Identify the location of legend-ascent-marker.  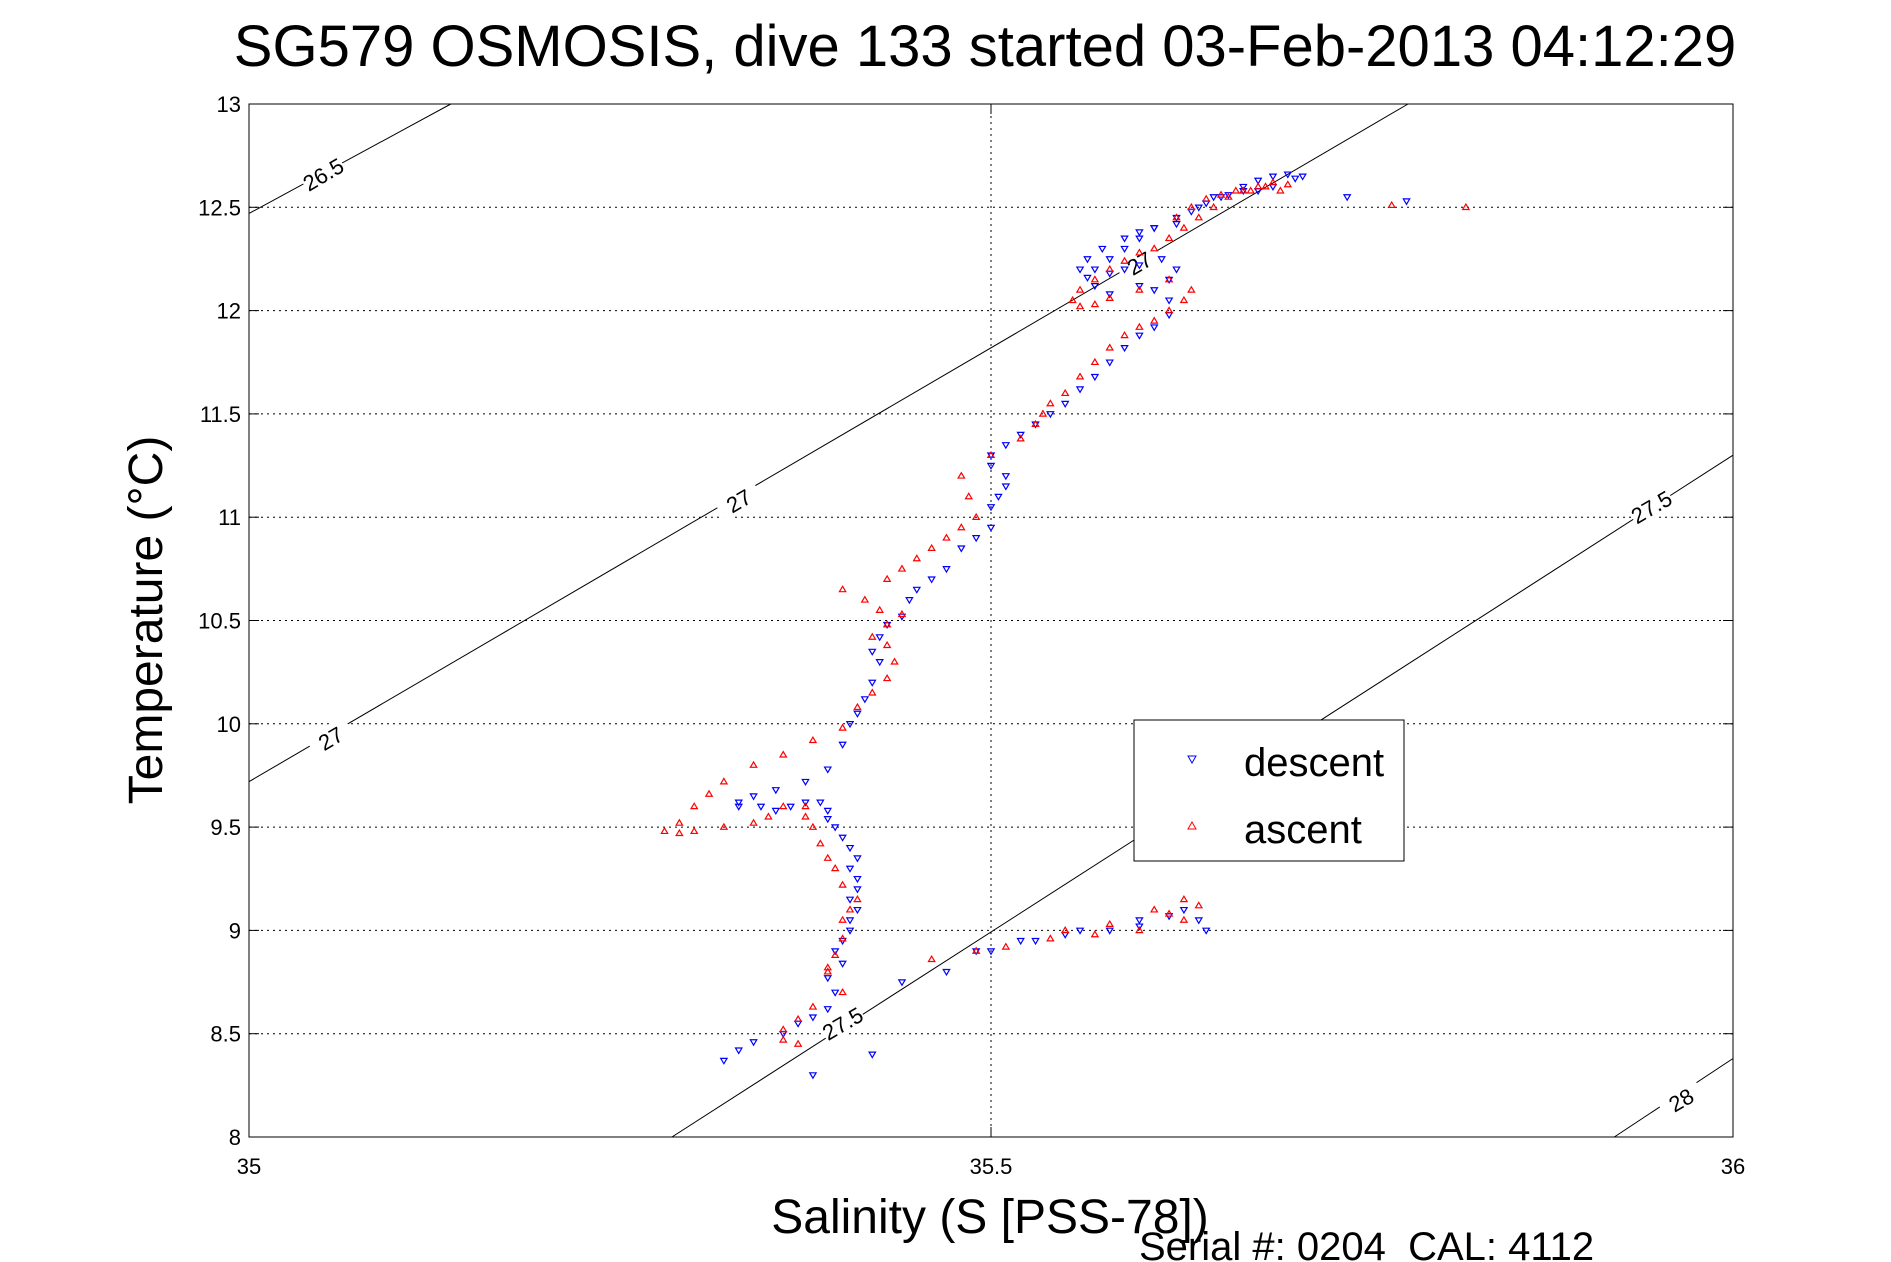
(1192, 825).